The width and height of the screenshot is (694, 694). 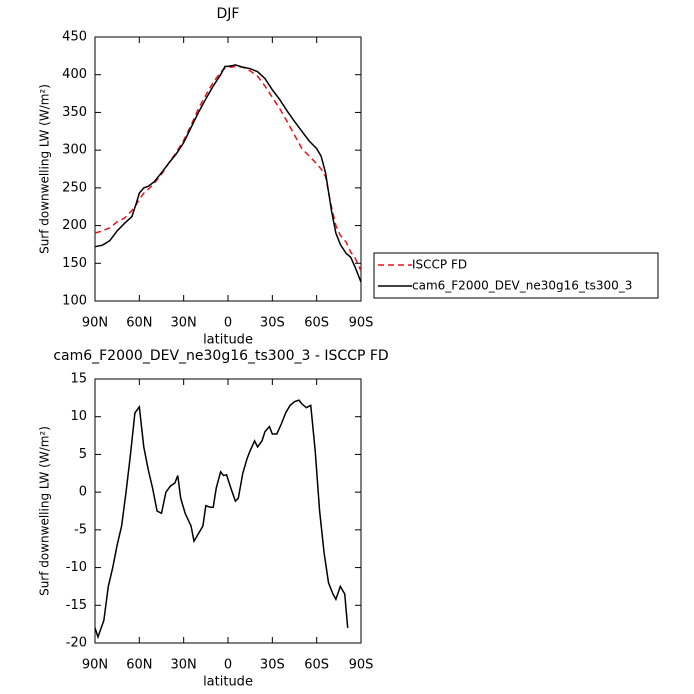 I want to click on y-tick-label: 100, so click(x=74, y=301).